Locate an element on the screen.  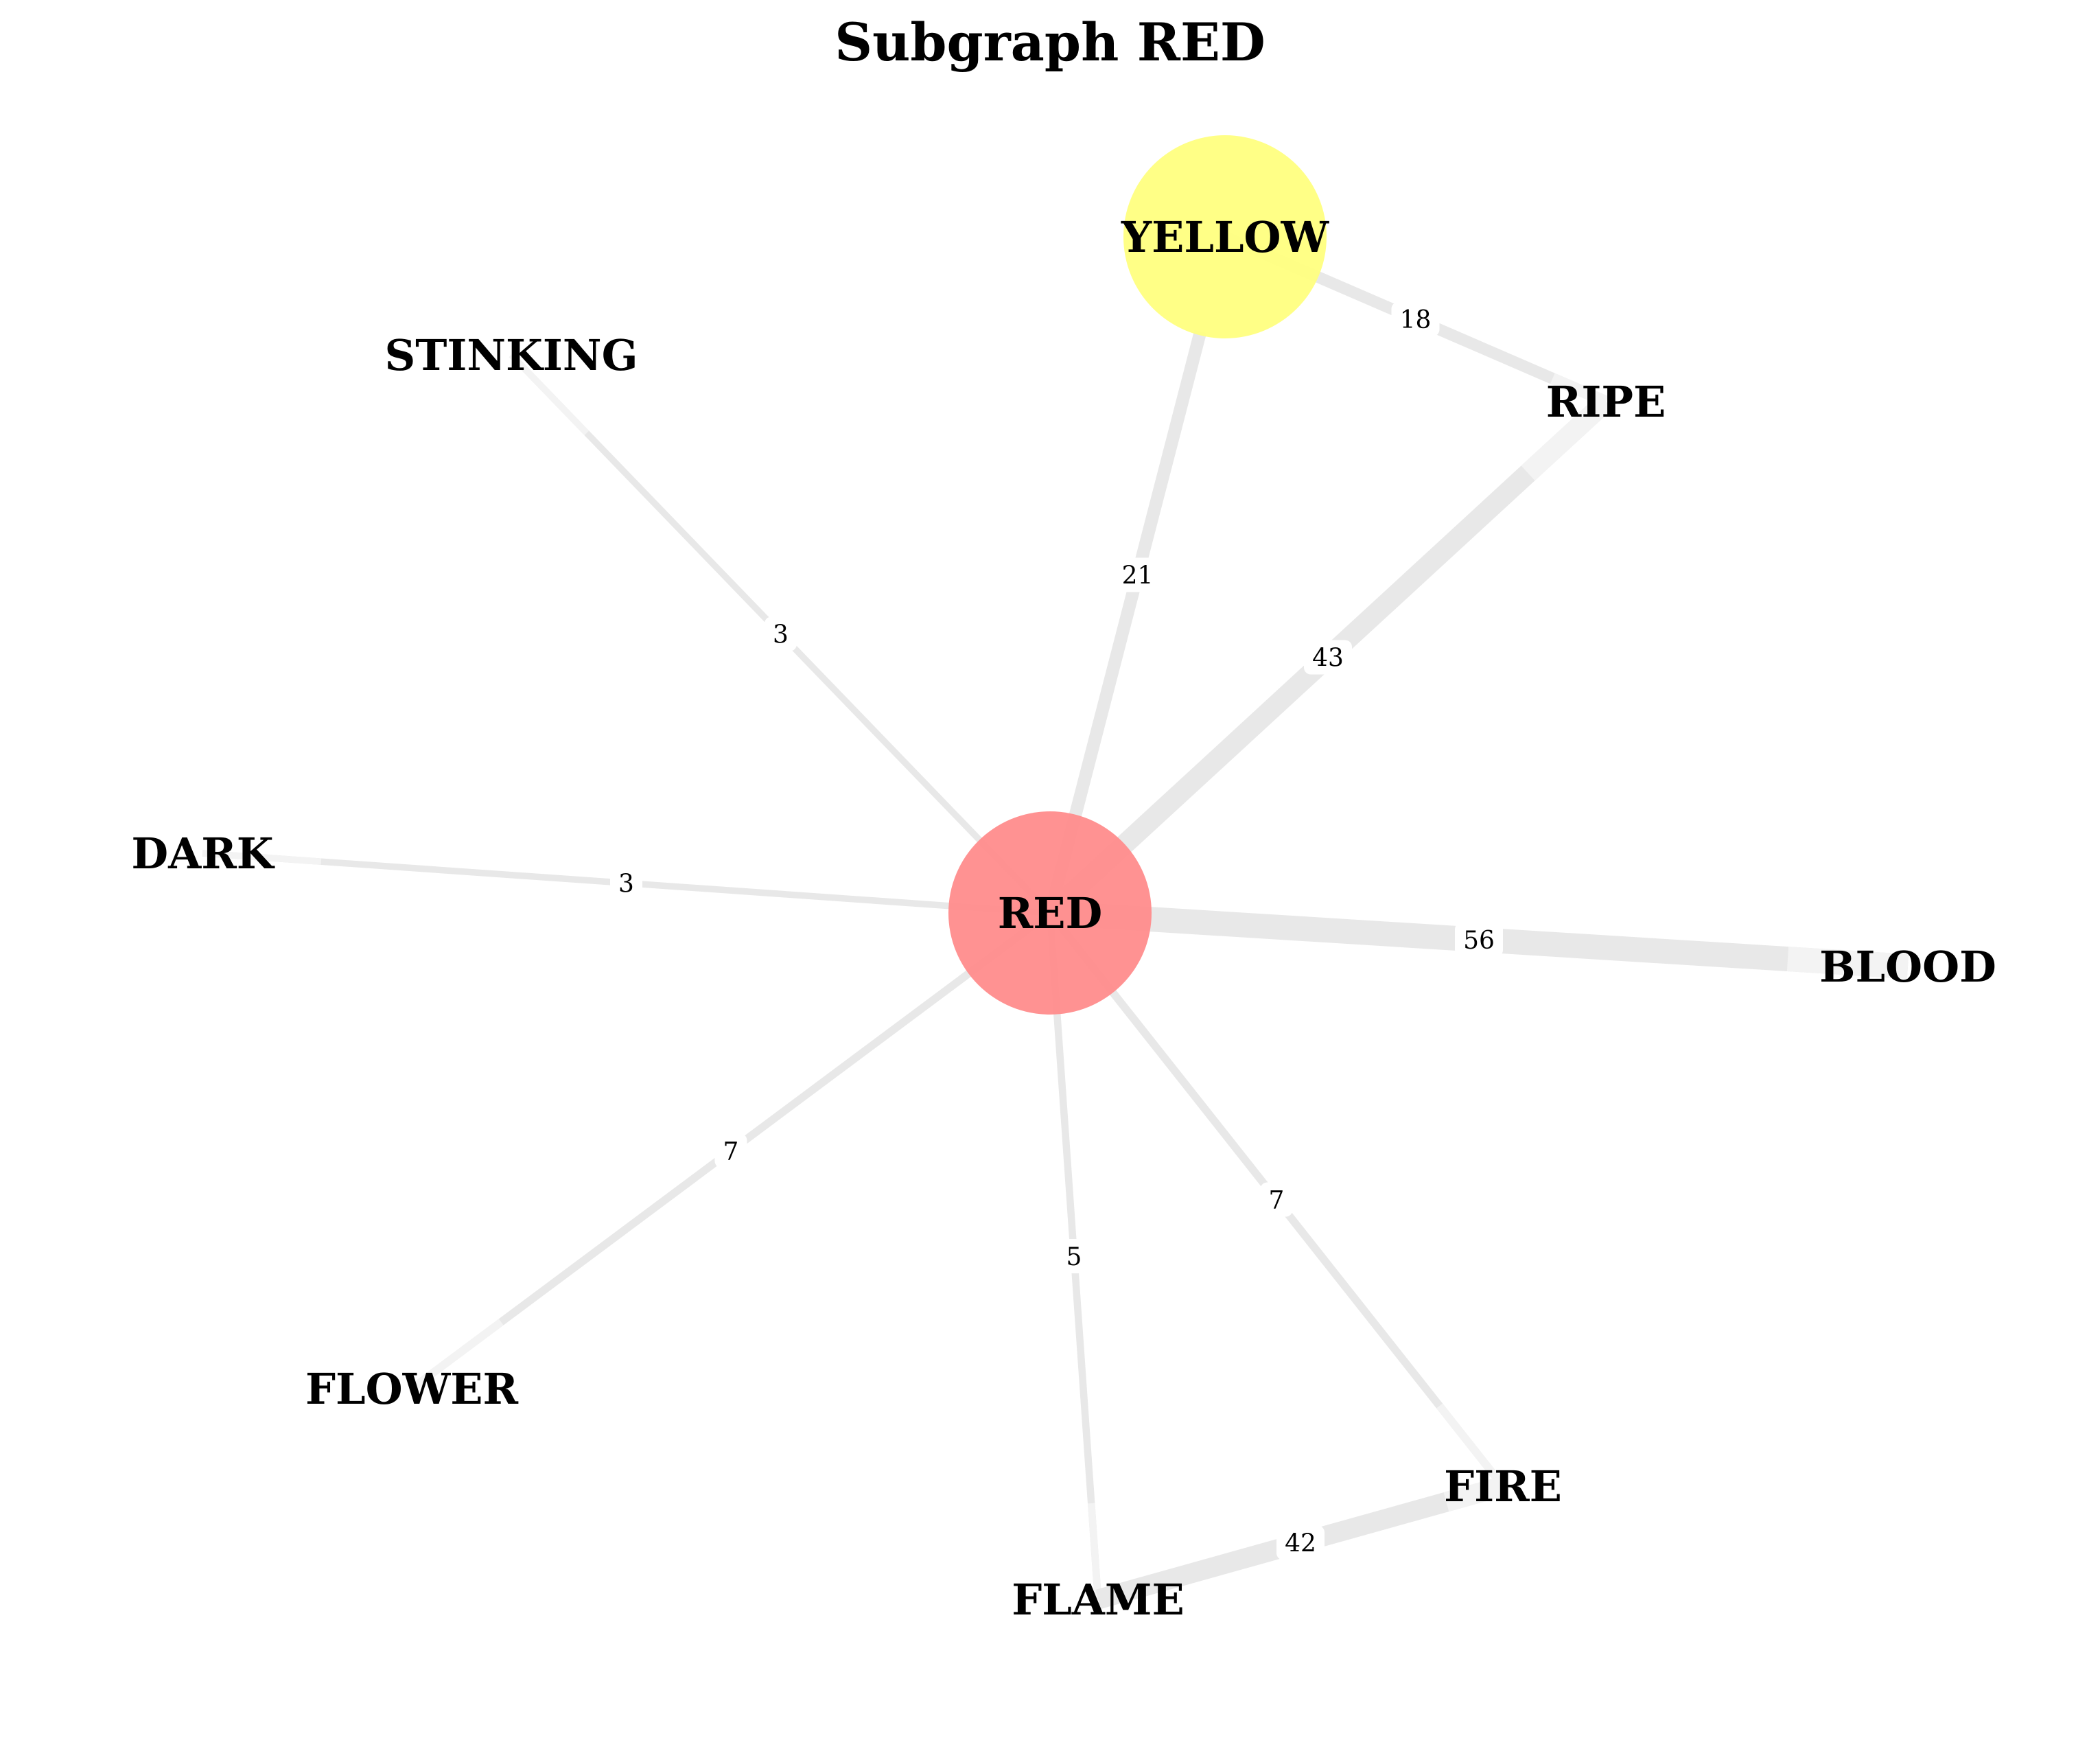
edge-weight-text: 5 is located at coordinates (1074, 1257).